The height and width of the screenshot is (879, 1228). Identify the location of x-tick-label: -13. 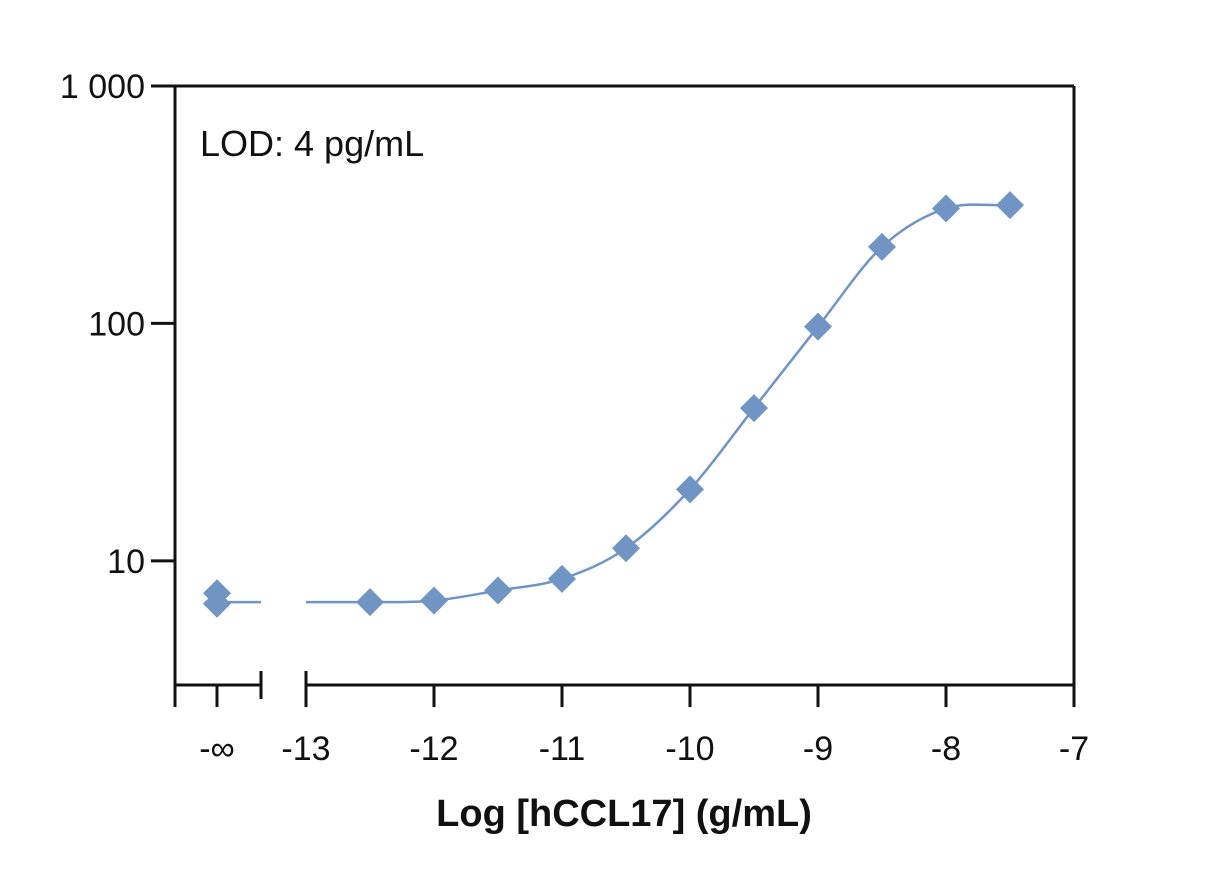
(305, 749).